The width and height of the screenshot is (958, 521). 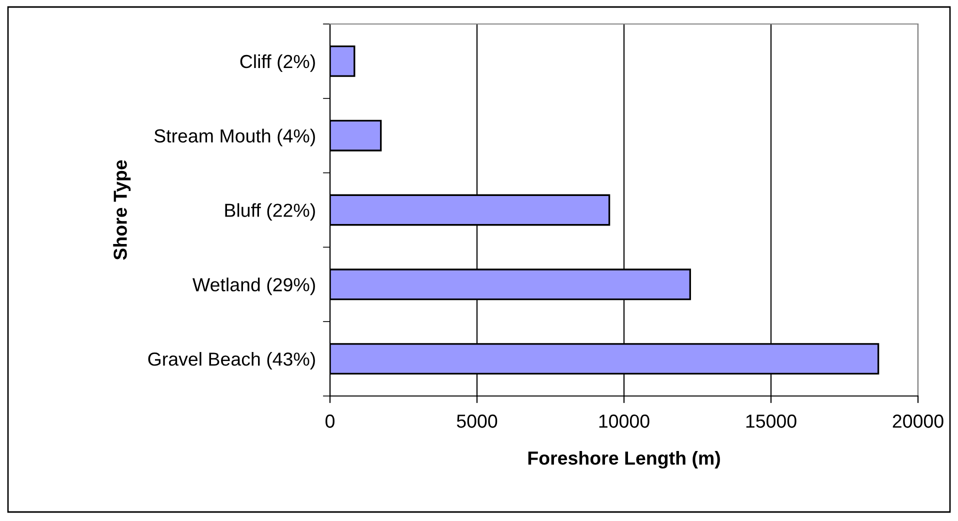 What do you see at coordinates (771, 421) in the screenshot?
I see `x-tick-label: 15000` at bounding box center [771, 421].